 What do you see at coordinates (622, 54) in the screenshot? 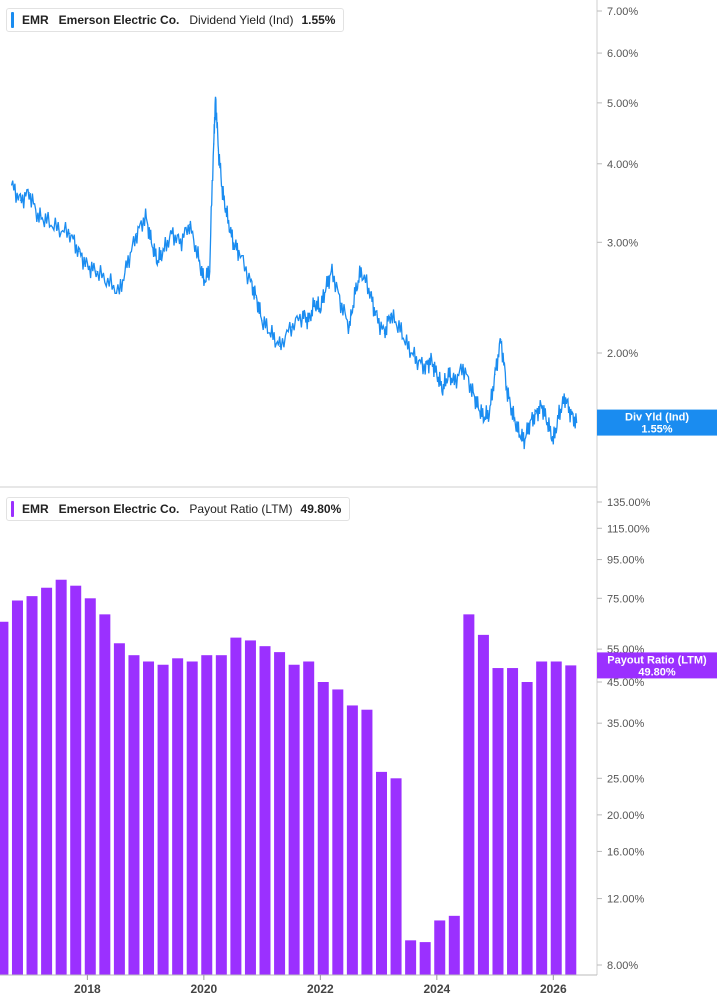
I see `y-tick-label: 6.00%` at bounding box center [622, 54].